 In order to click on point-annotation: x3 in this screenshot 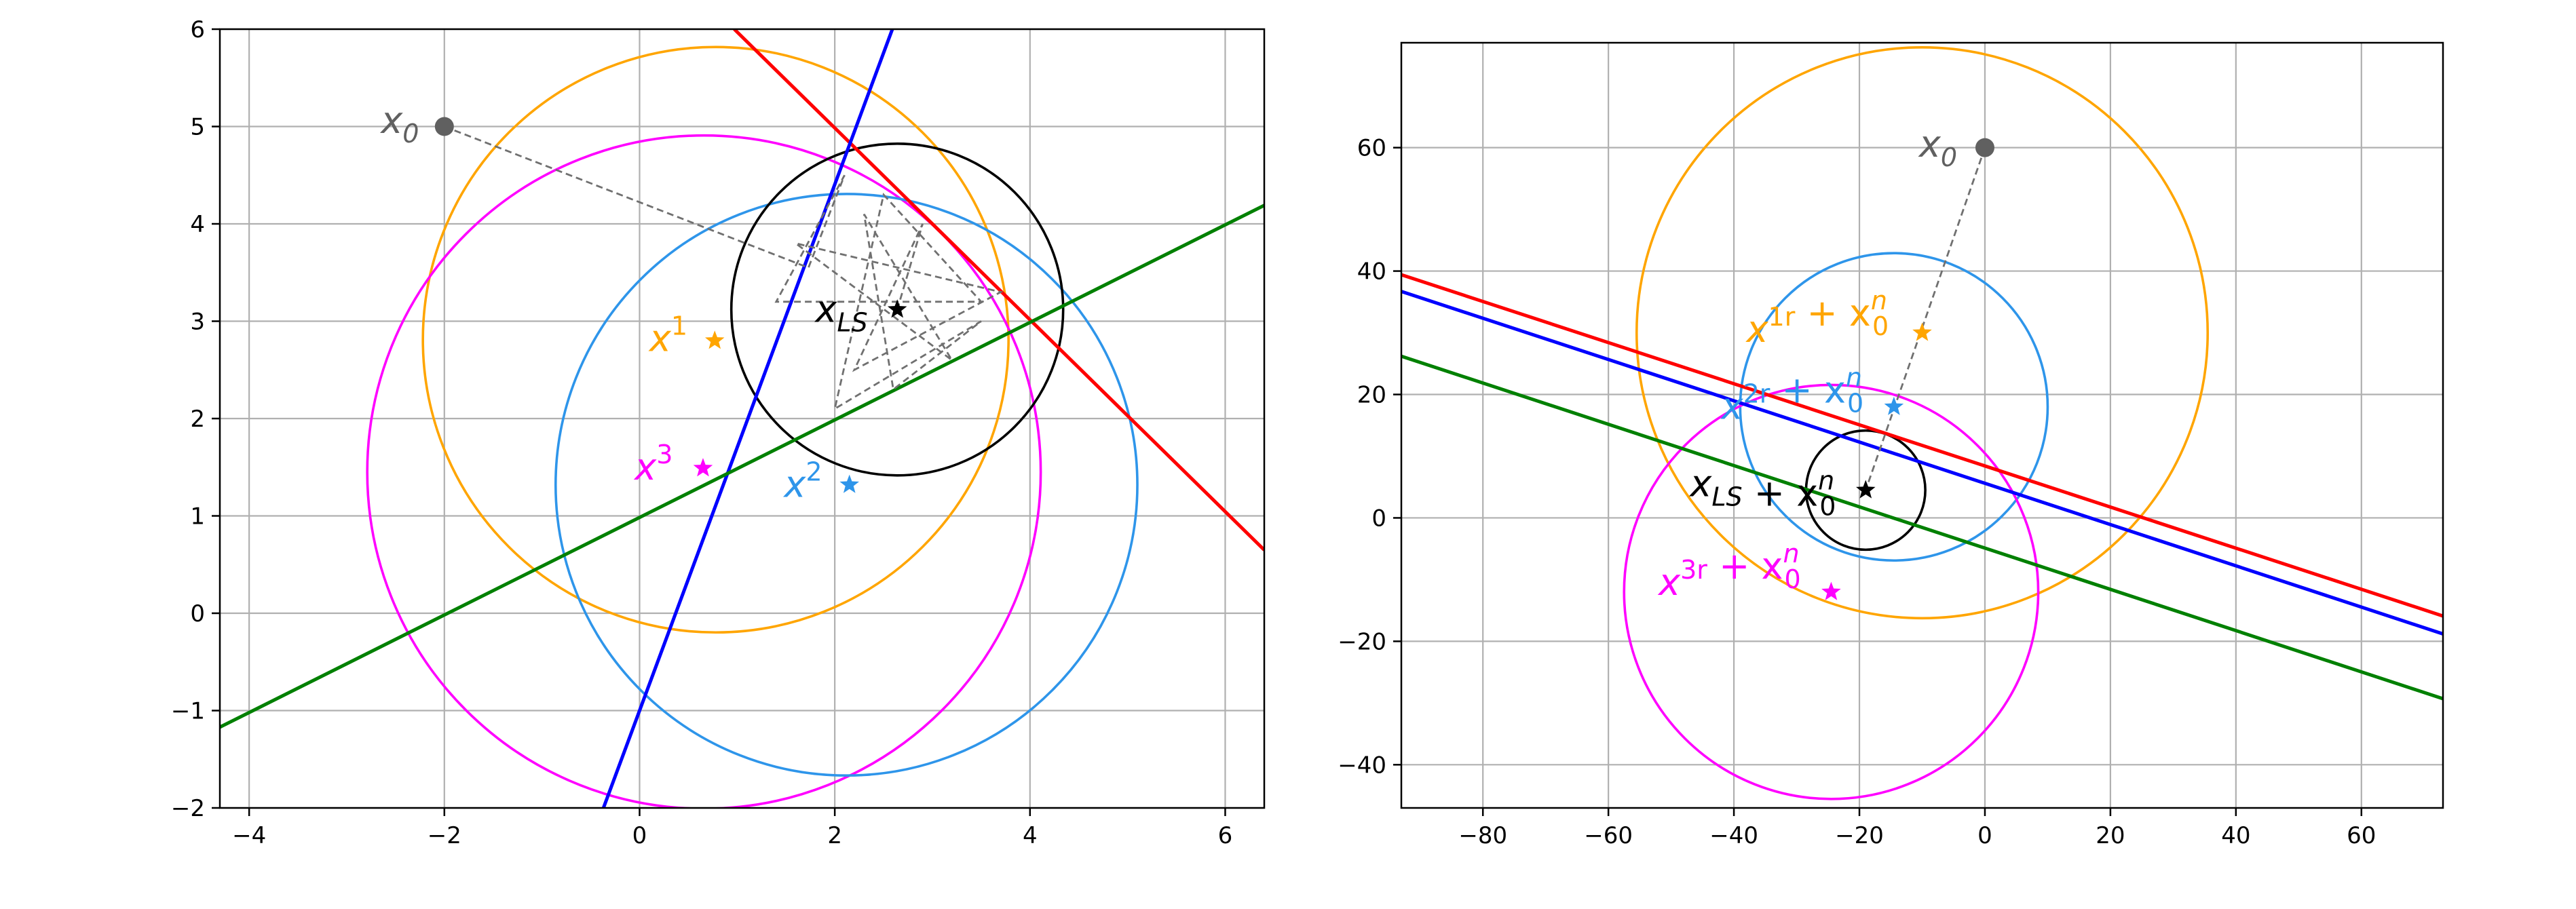, I will do `click(653, 464)`.